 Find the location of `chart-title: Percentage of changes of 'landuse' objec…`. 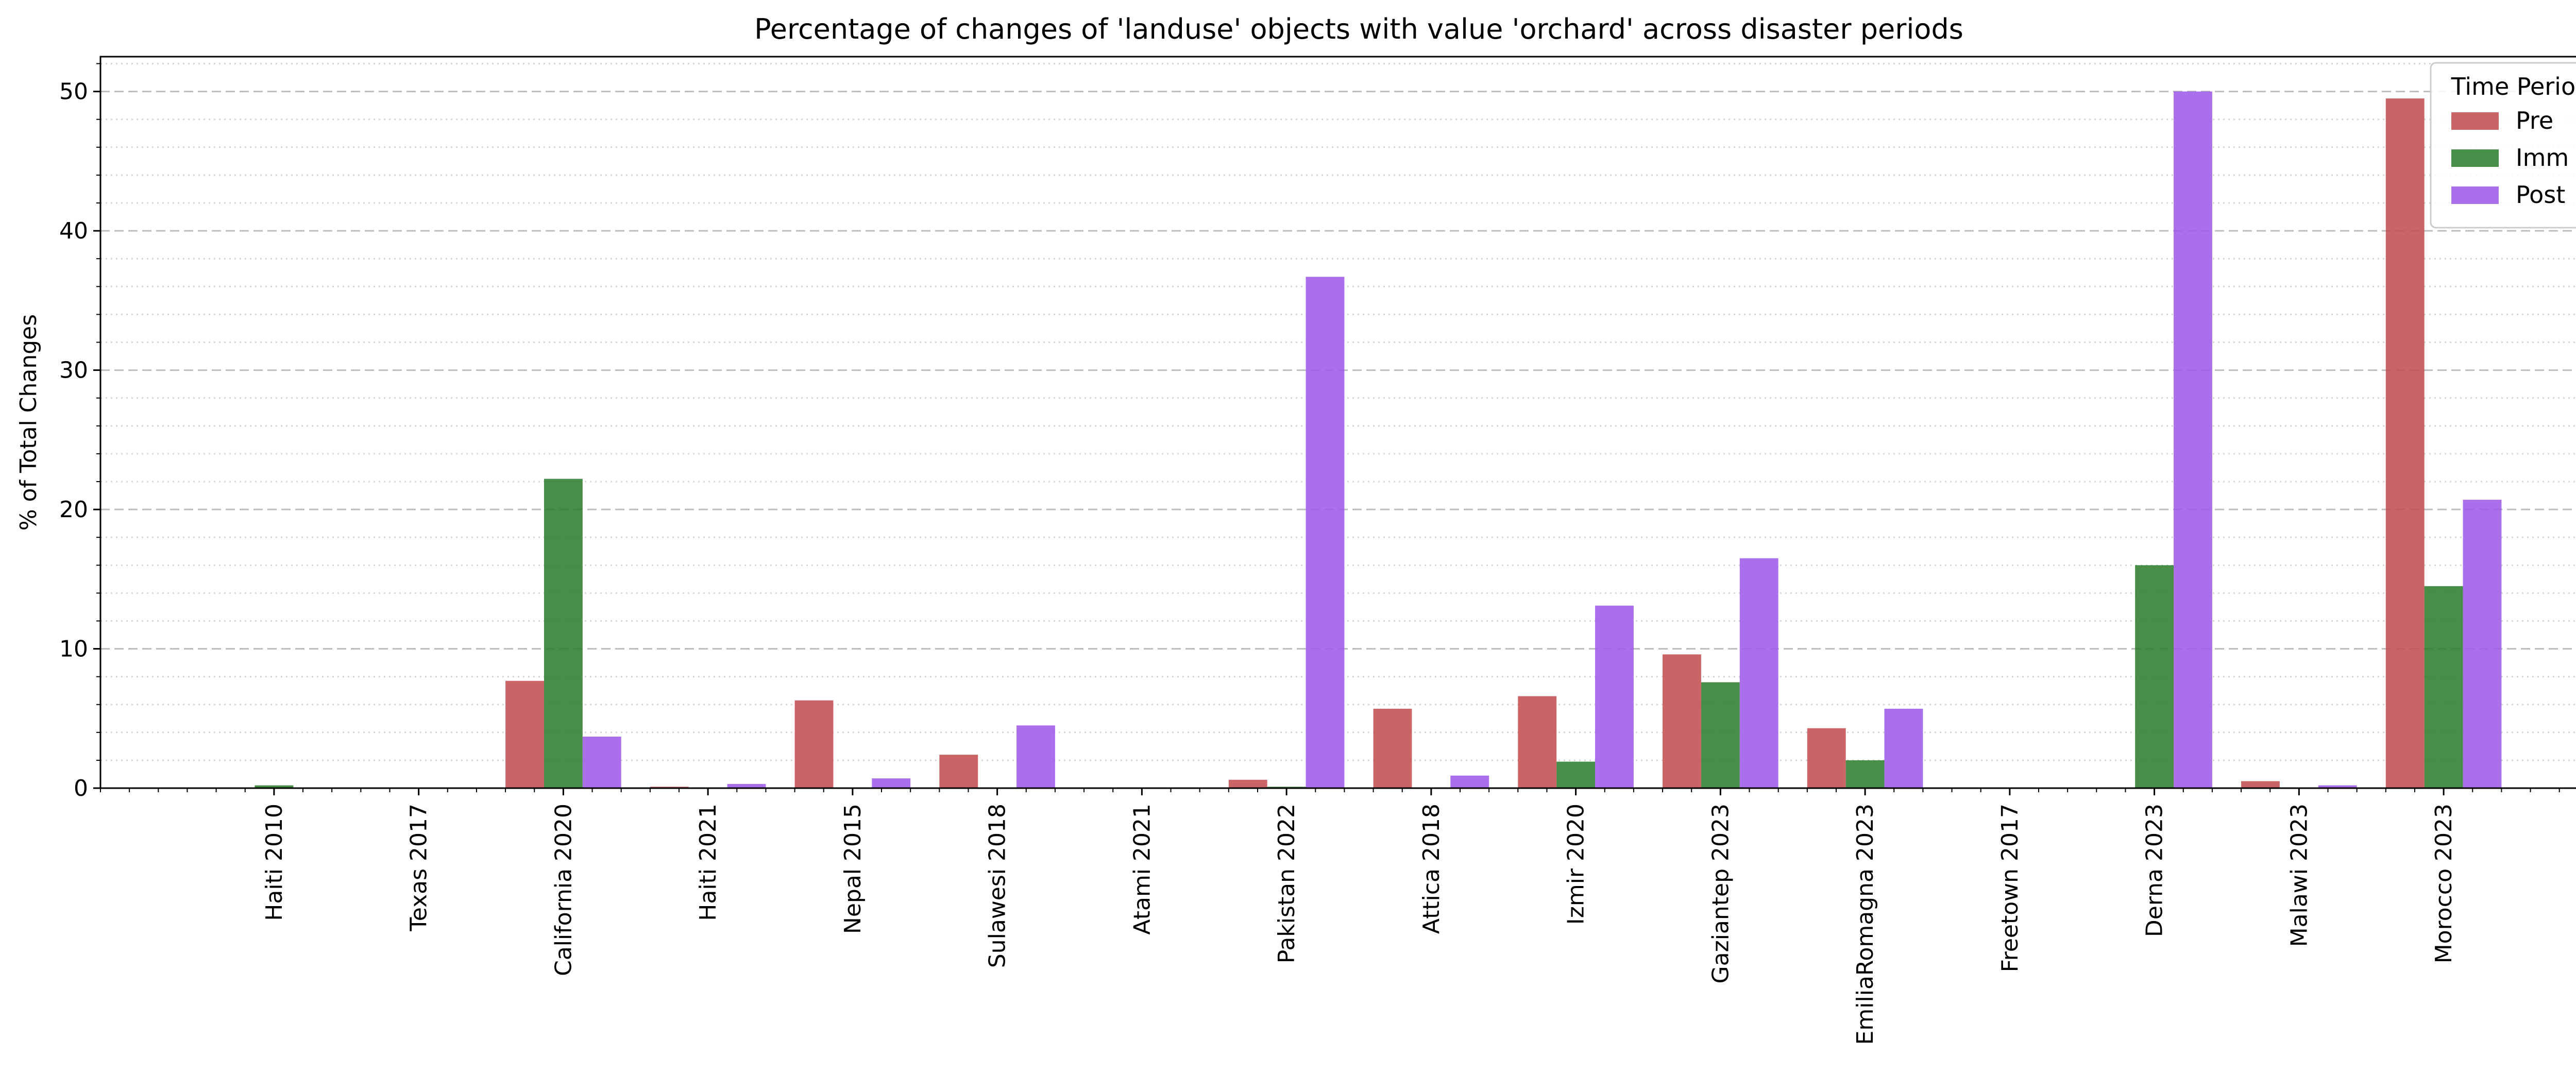

chart-title: Percentage of changes of 'landuse' objec… is located at coordinates (1358, 29).